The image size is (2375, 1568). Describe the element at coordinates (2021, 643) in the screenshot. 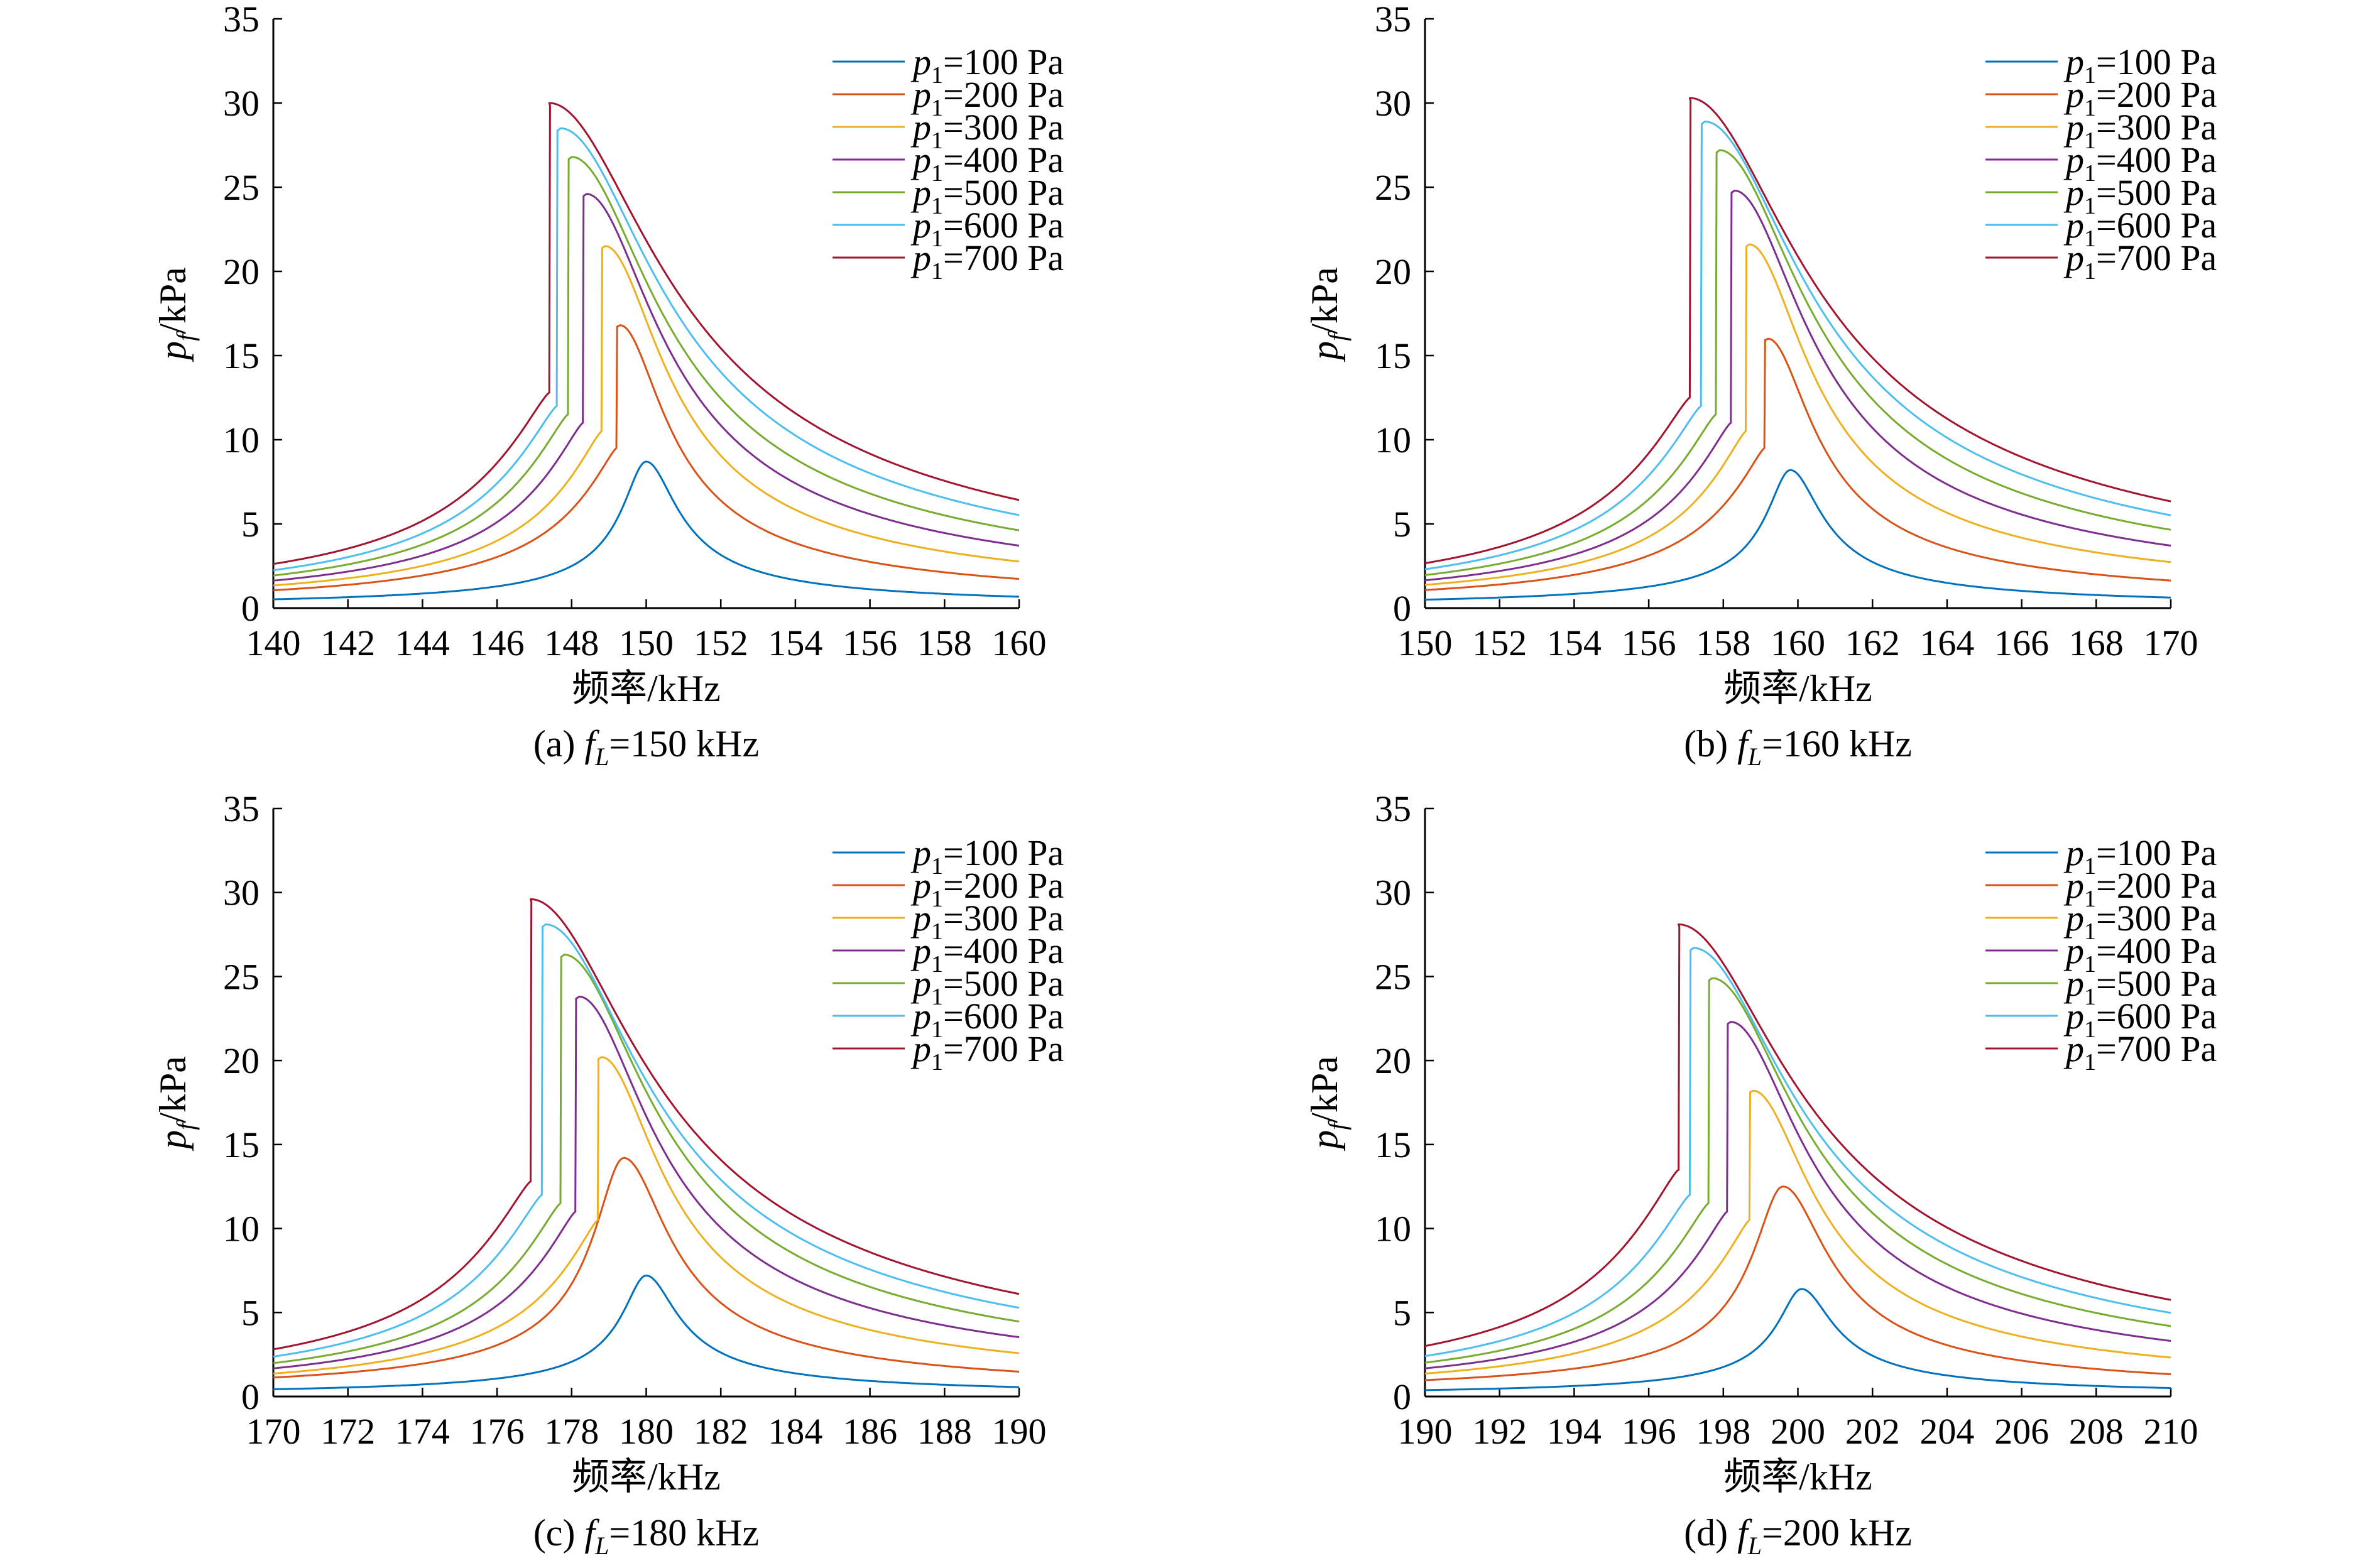

I see `x-tick-label: 166` at that location.